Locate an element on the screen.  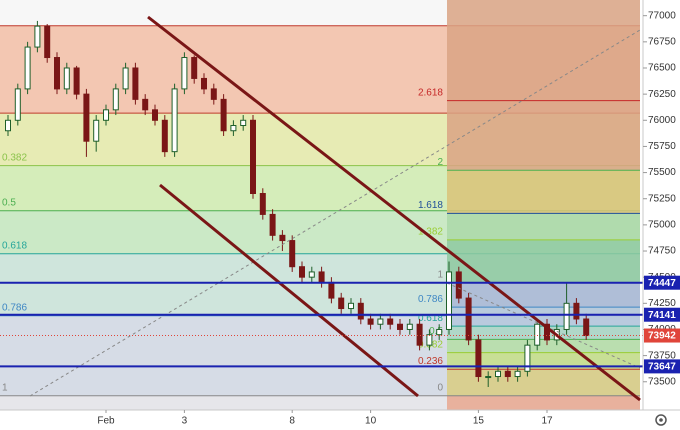
y-tick-label: 73500 is located at coordinates (662, 381).